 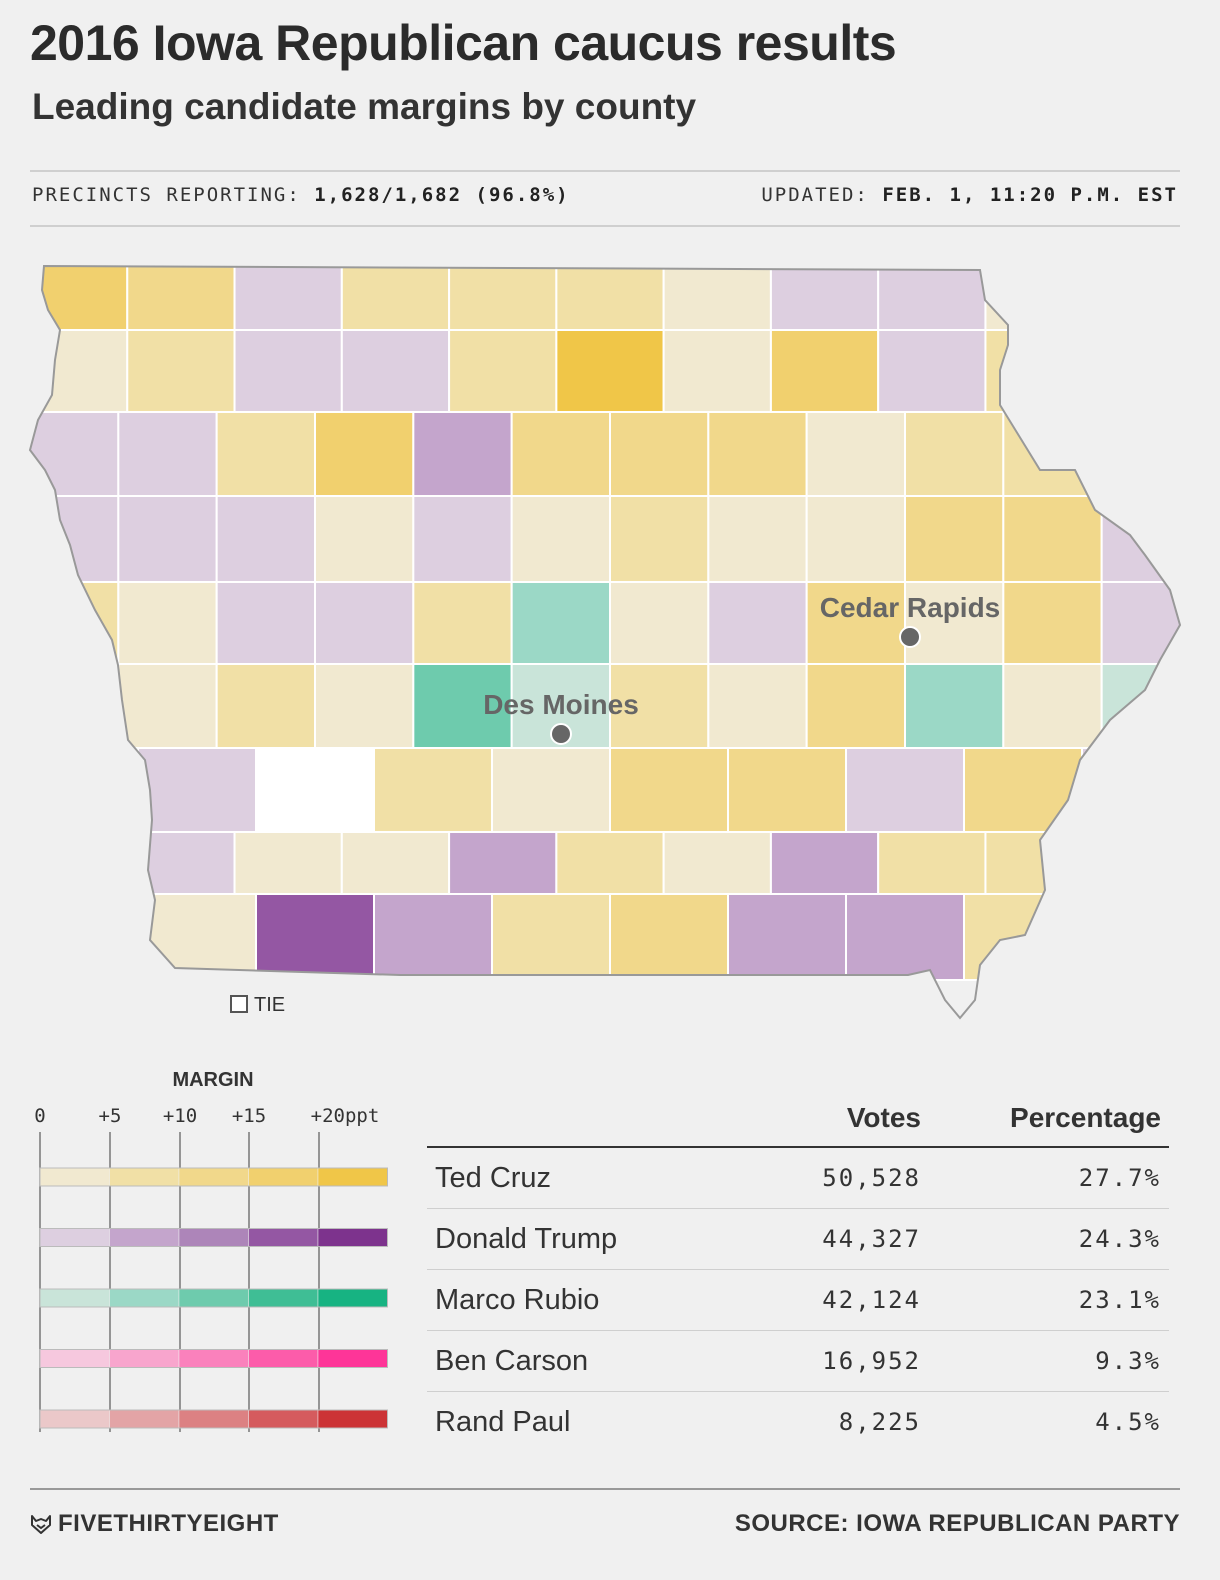 What do you see at coordinates (1049, 1300) in the screenshot?
I see `percentage-value: 23.1%` at bounding box center [1049, 1300].